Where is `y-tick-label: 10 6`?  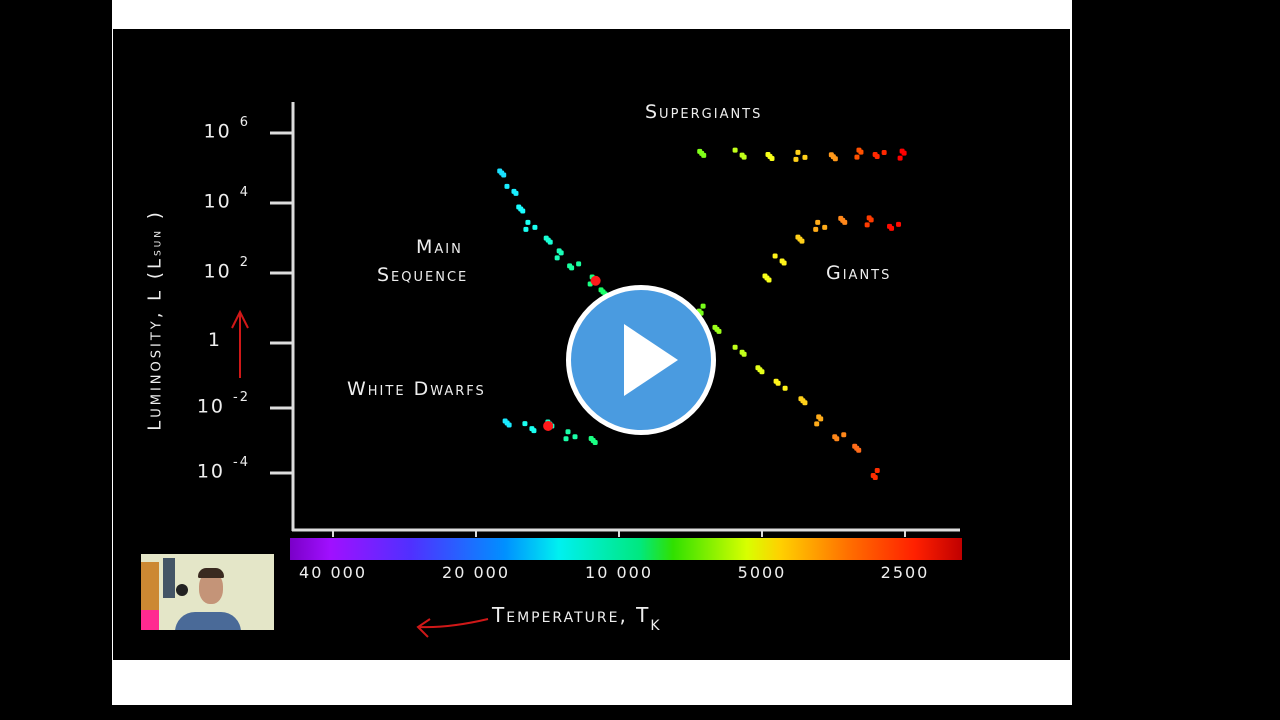 y-tick-label: 10 6 is located at coordinates (226, 129).